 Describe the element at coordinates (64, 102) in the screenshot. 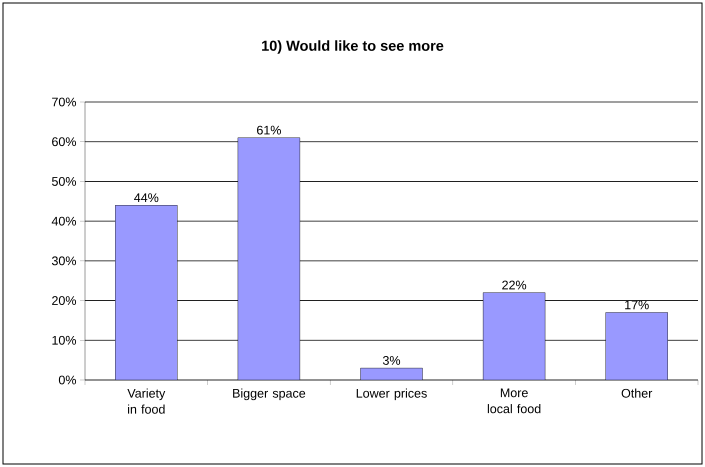

I see `y-tick-label: 70%` at that location.